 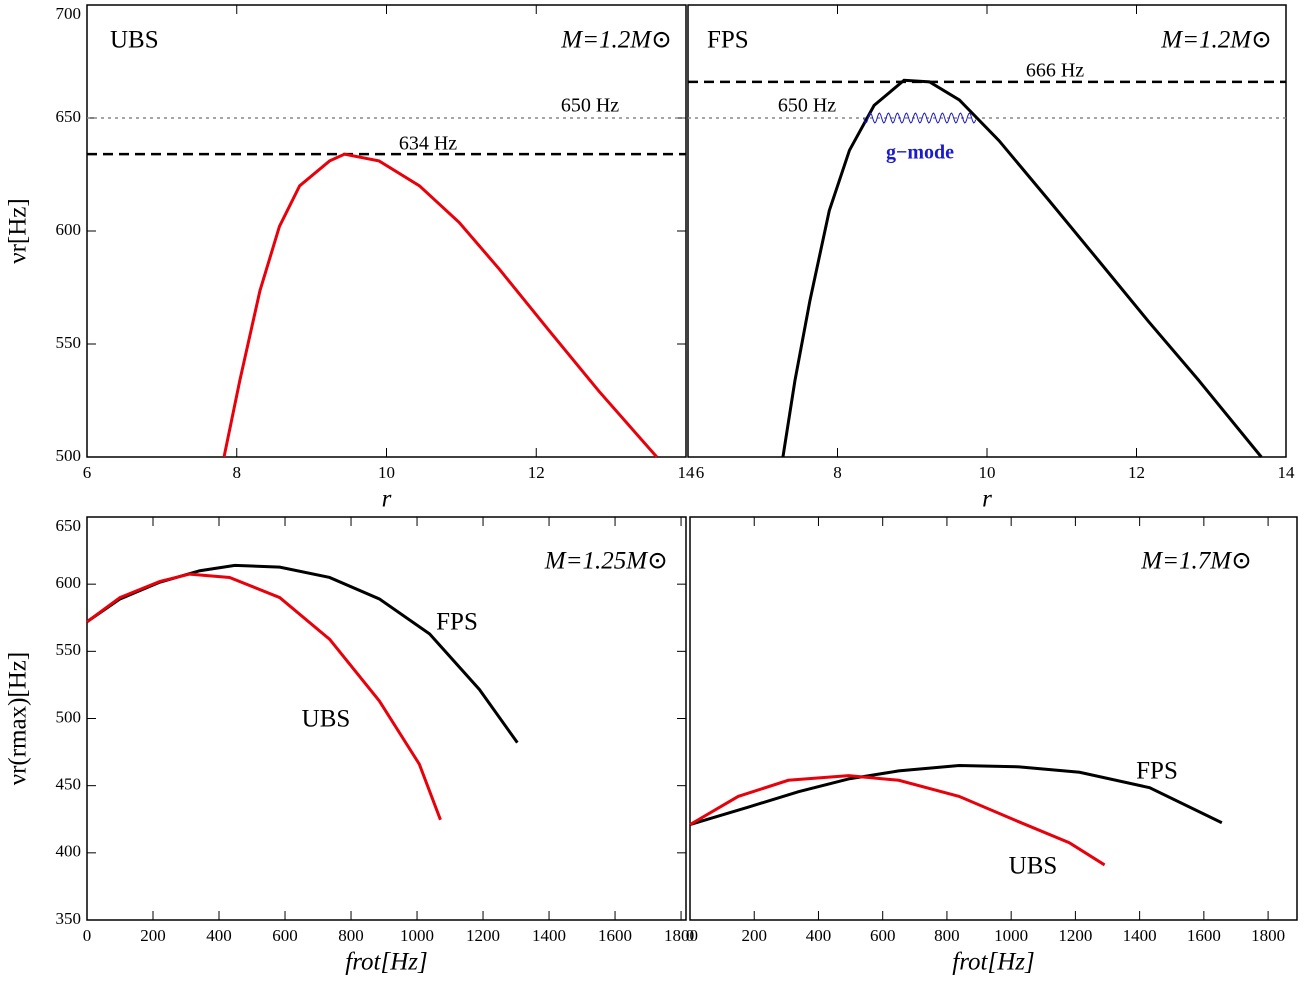 What do you see at coordinates (69, 784) in the screenshot?
I see `y-tick-label: 450` at bounding box center [69, 784].